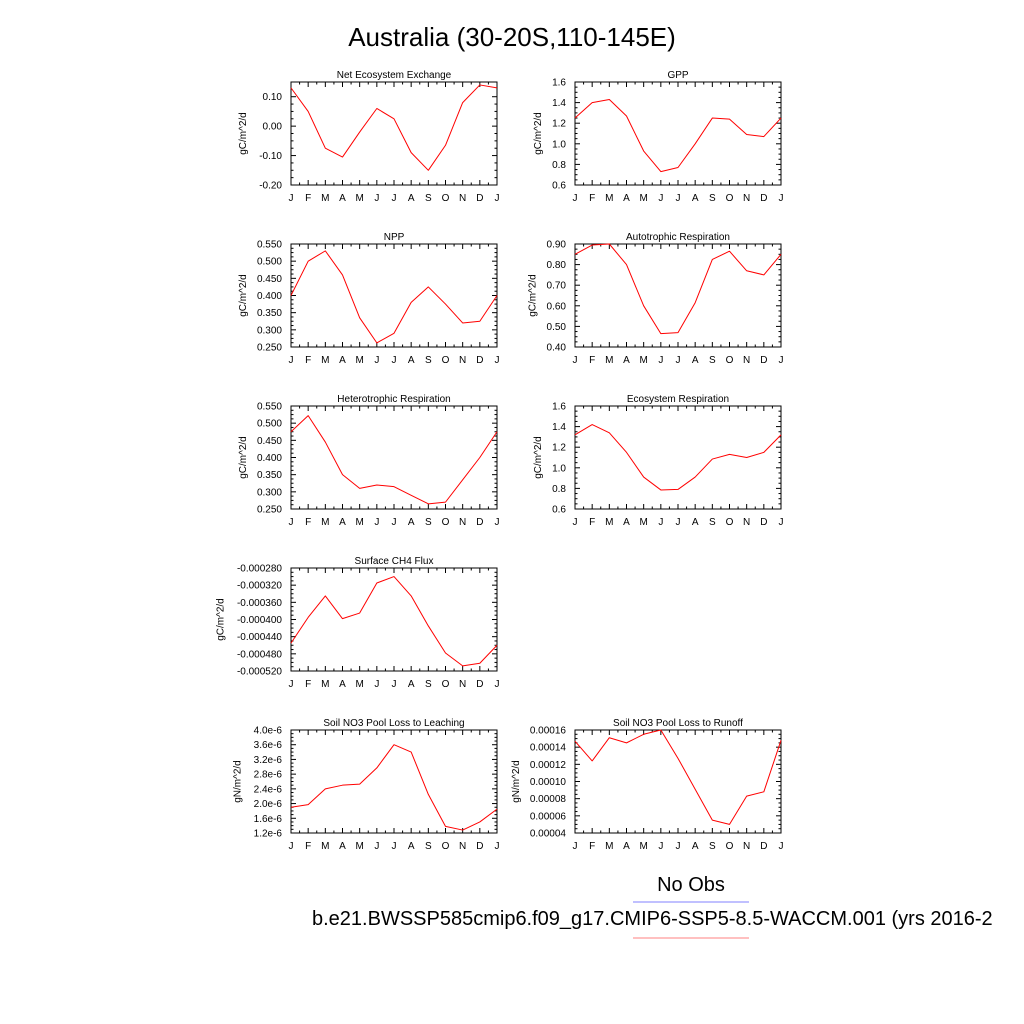 The image size is (1024, 1024). What do you see at coordinates (557, 327) in the screenshot?
I see `y-tick-label: 0.50` at bounding box center [557, 327].